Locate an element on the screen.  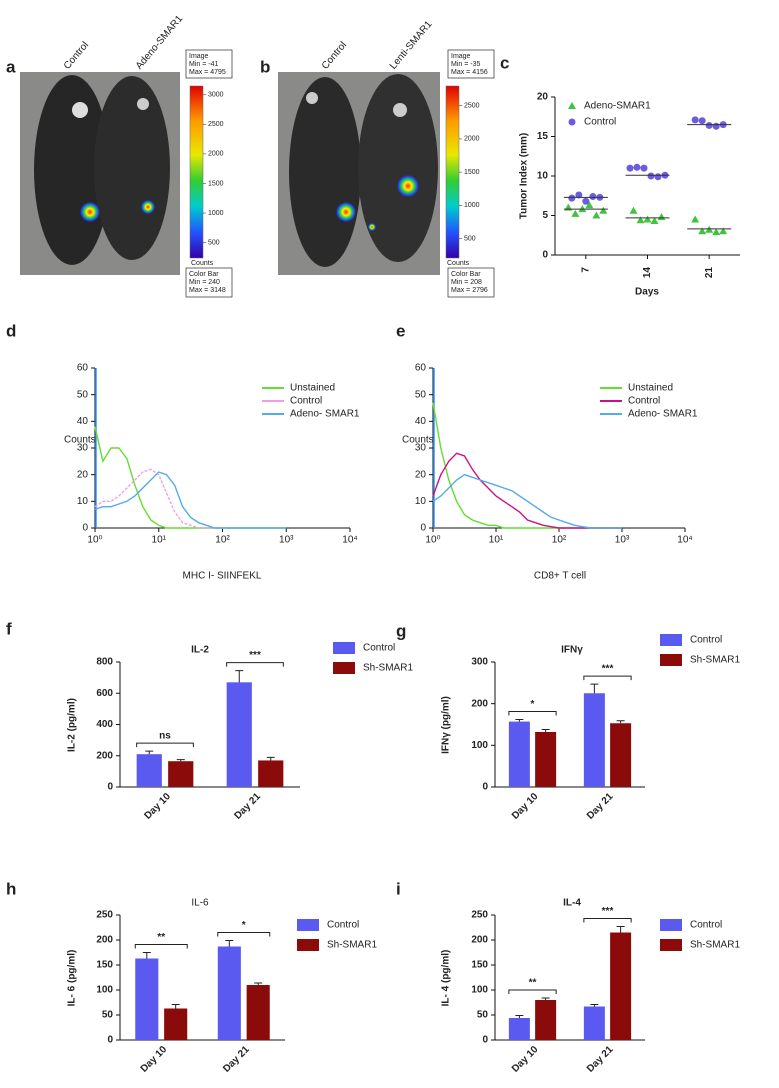
mouse-image-b is located at coordinates (359, 173).